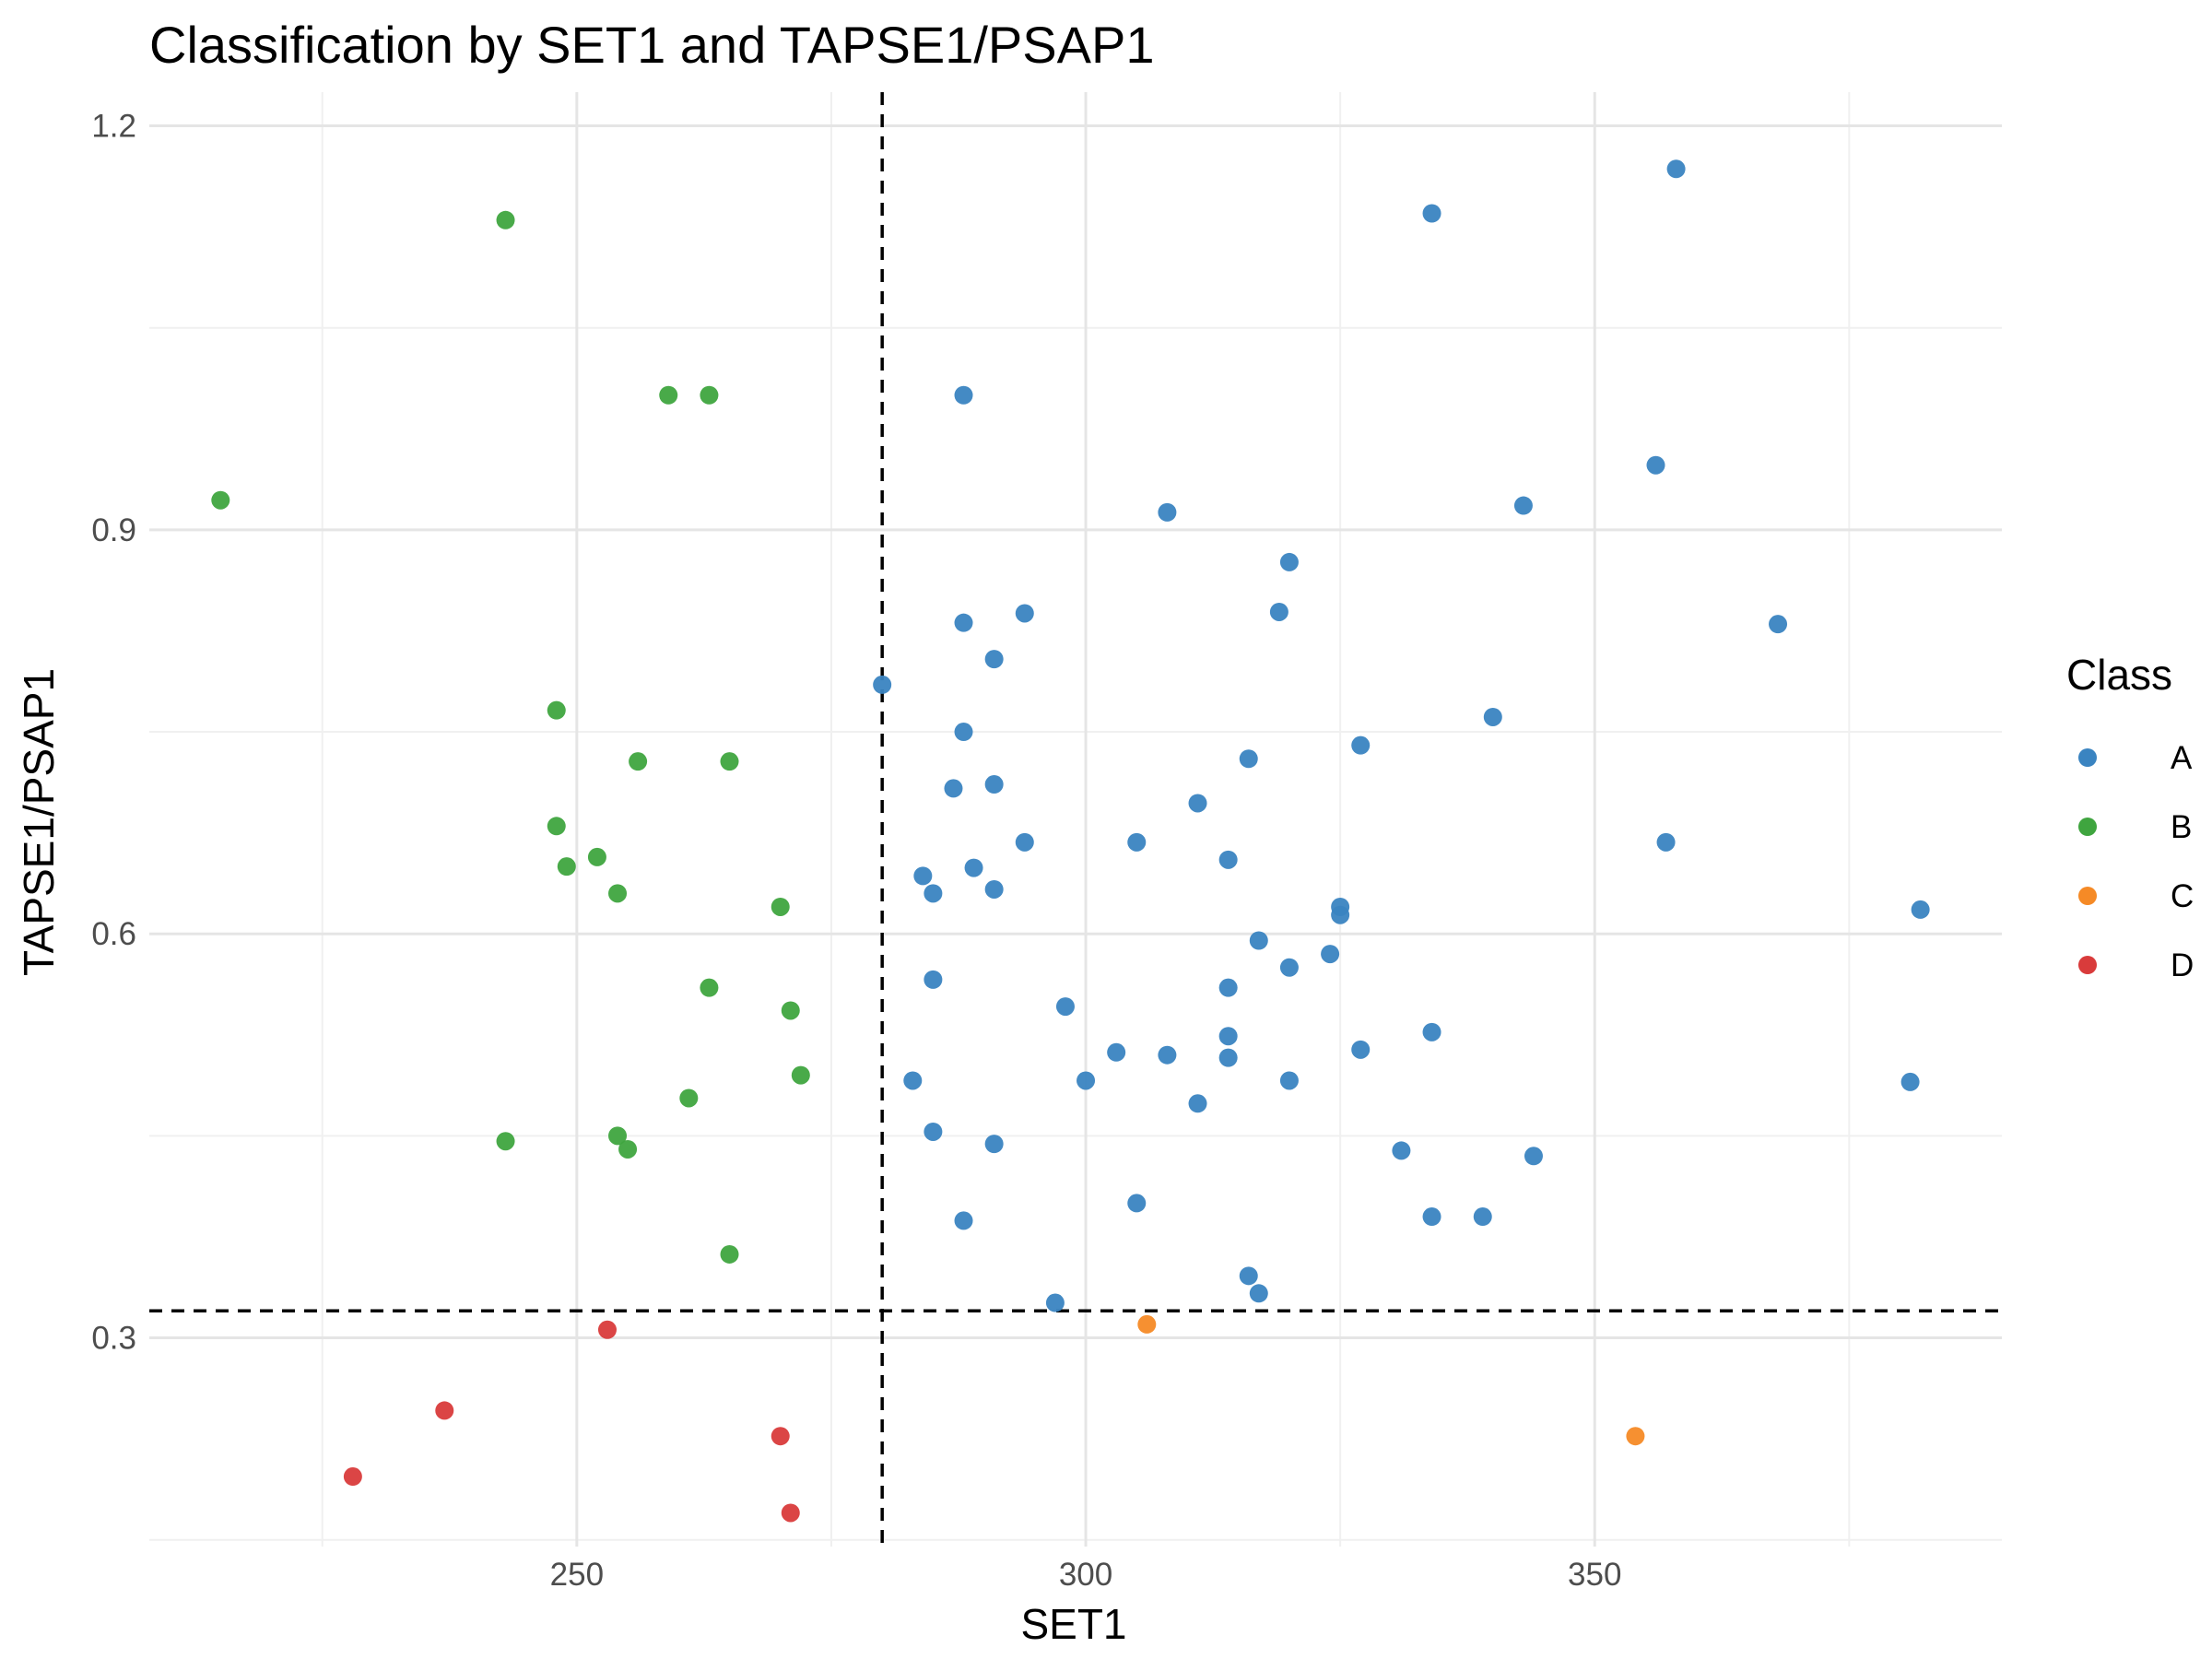 This screenshot has height=1659, width=2212. I want to click on x-tick-label: 300, so click(1085, 1575).